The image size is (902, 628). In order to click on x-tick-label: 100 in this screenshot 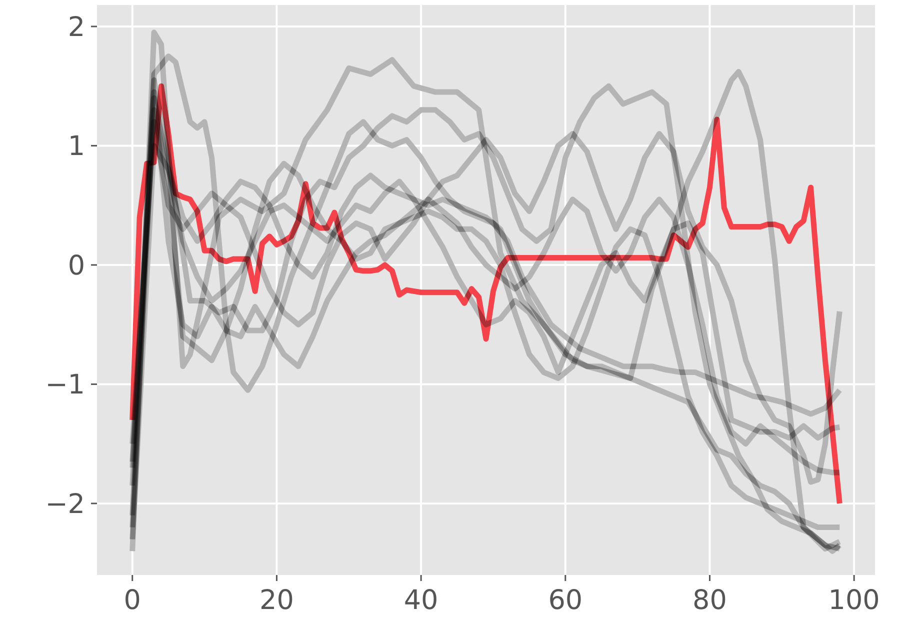, I will do `click(854, 600)`.